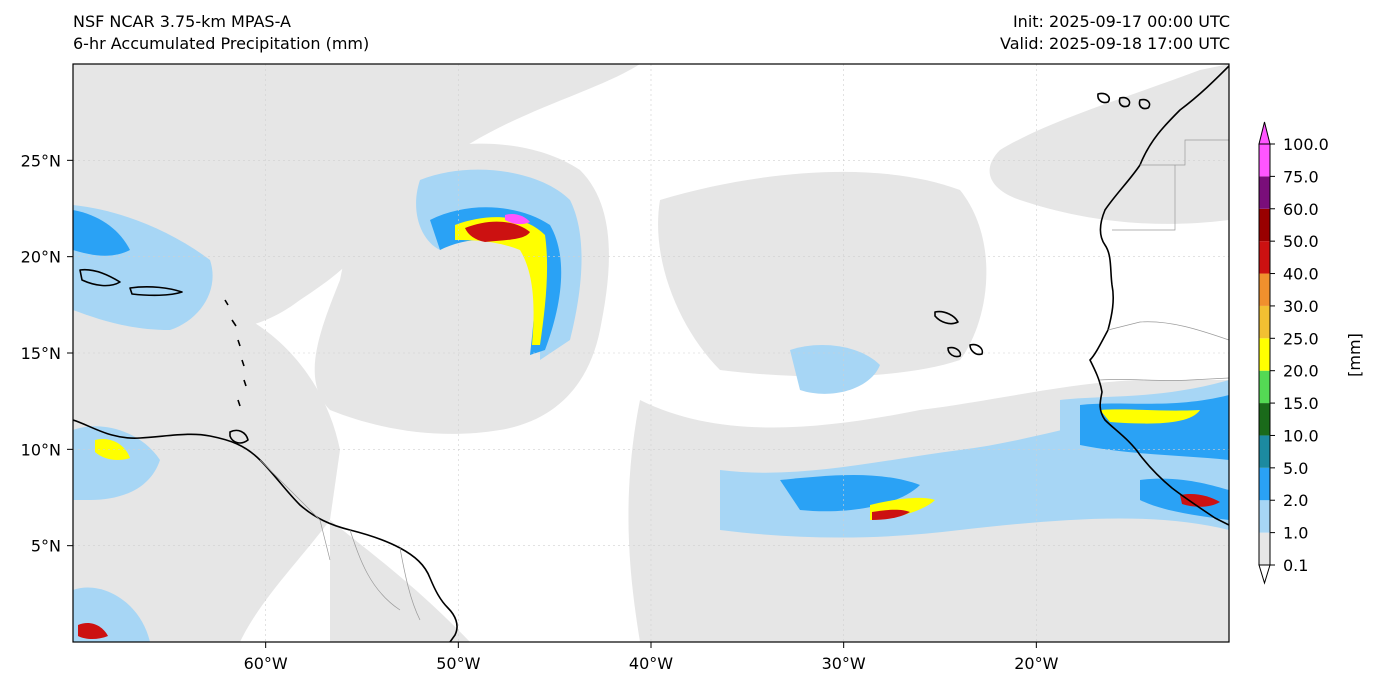 This screenshot has height=687, width=1378. Describe the element at coordinates (1295, 565) in the screenshot. I see `colorbar-level-label: 0.1` at that location.